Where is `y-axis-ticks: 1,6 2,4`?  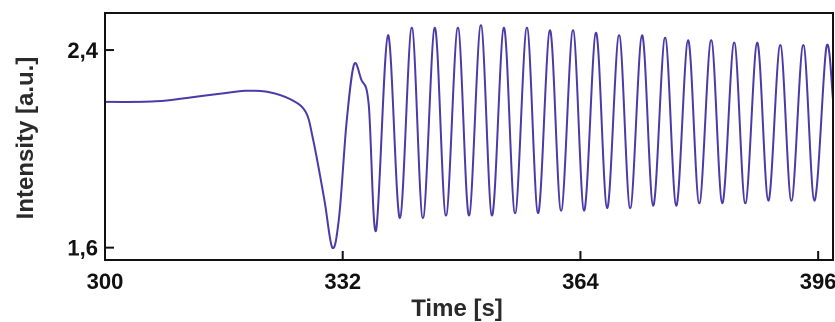 y-axis-ticks: 1,6 2,4 is located at coordinates (90, 149).